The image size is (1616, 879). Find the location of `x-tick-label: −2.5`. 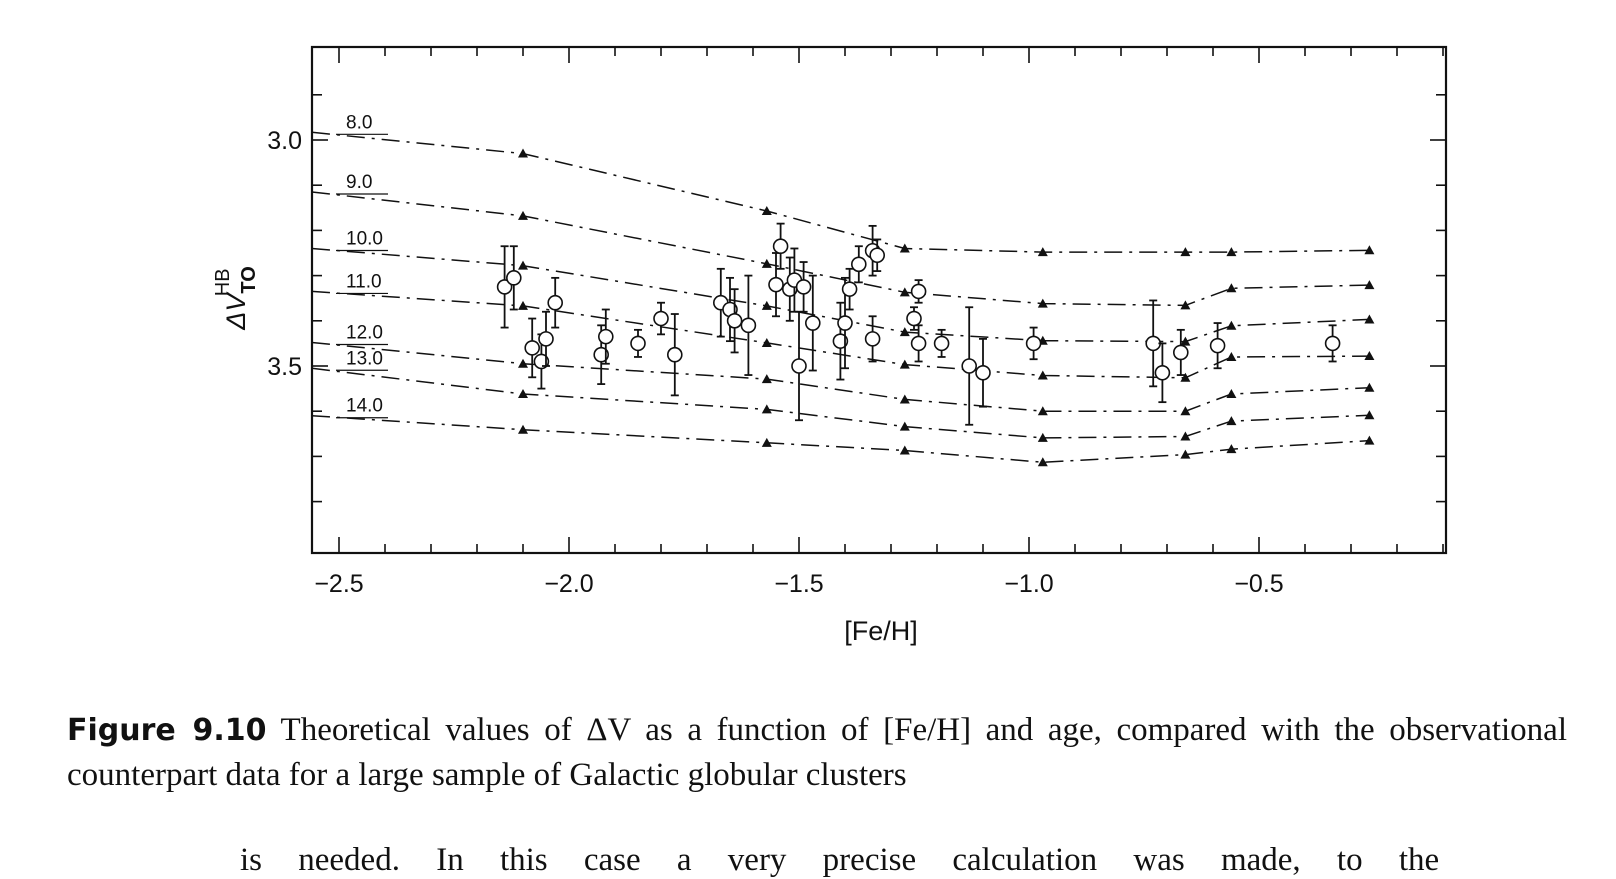

x-tick-label: −2.5 is located at coordinates (338, 584).